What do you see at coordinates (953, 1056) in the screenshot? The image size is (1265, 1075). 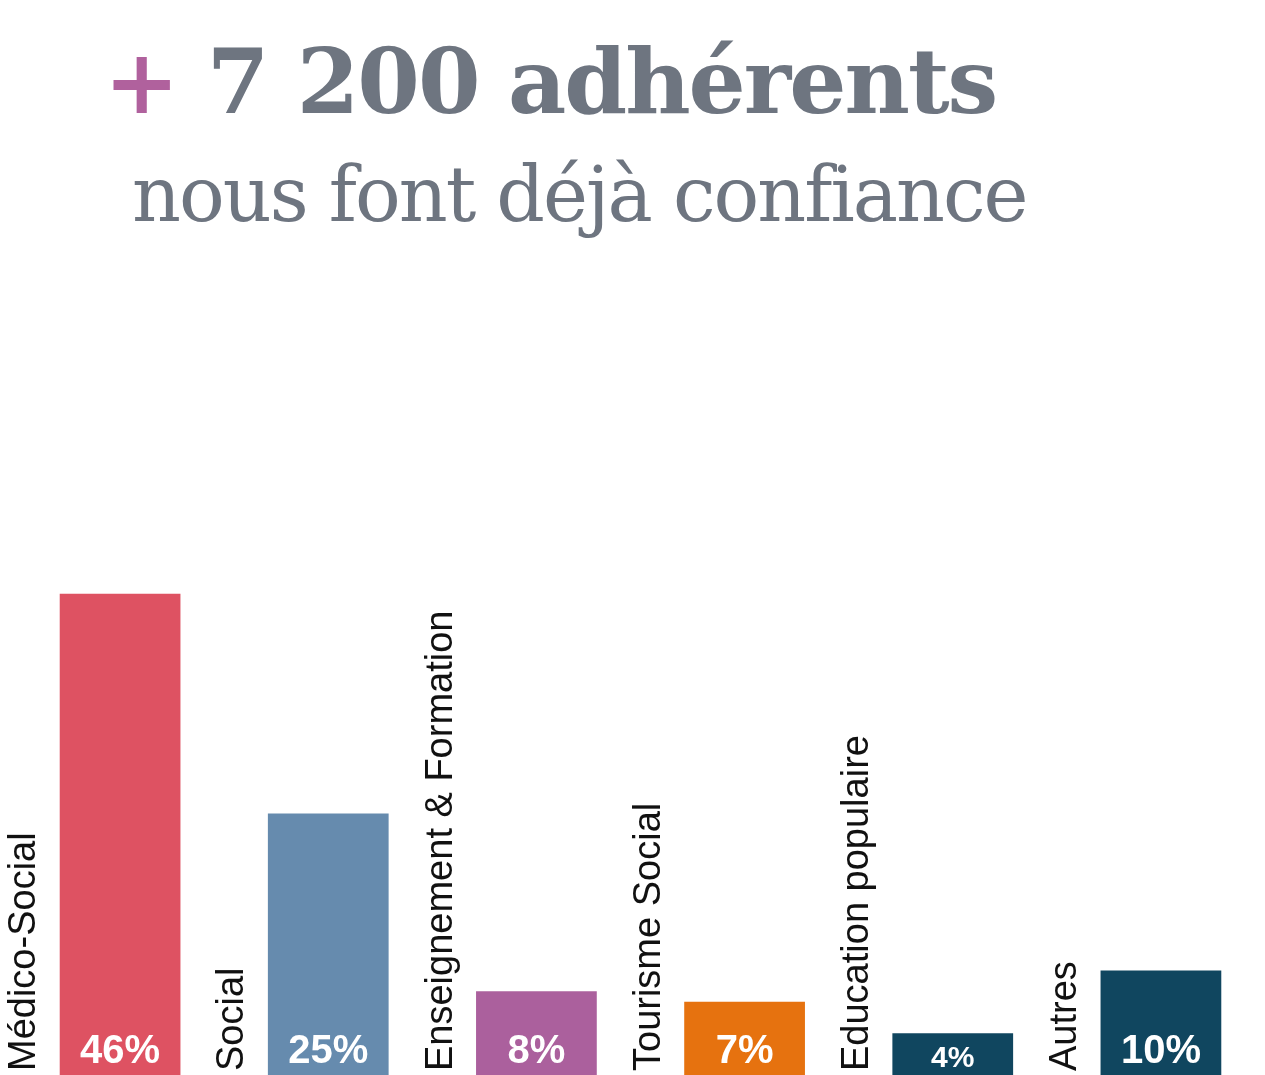 I see `data-label: 4%` at bounding box center [953, 1056].